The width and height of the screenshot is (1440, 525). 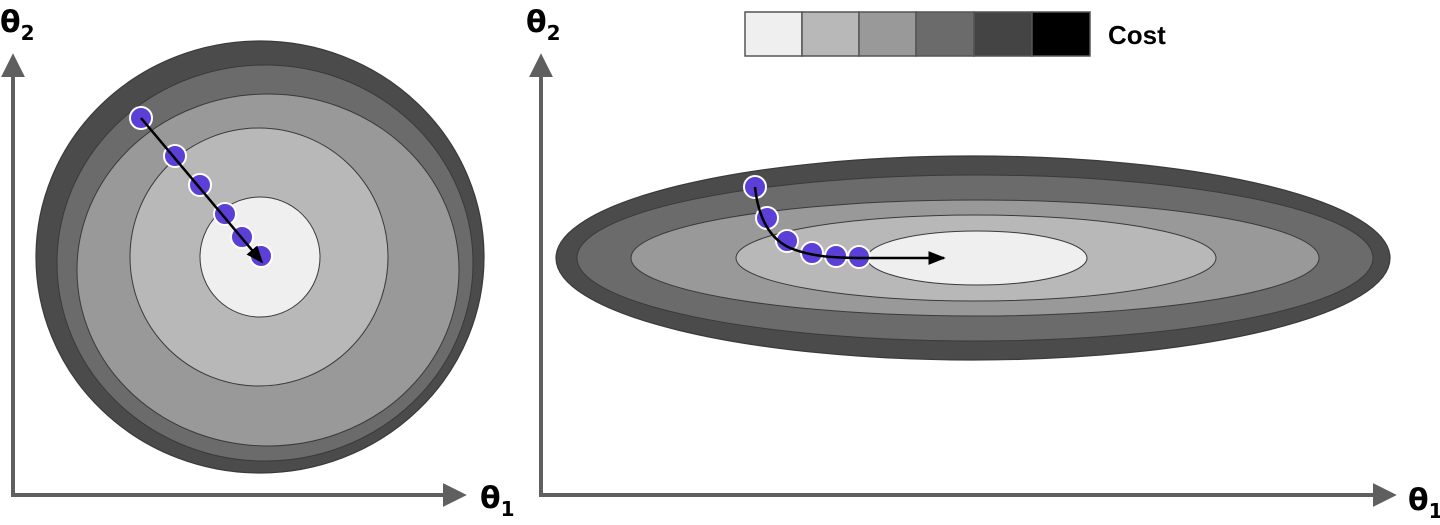 I want to click on left-y-axis-label: θ2, so click(x=17, y=25).